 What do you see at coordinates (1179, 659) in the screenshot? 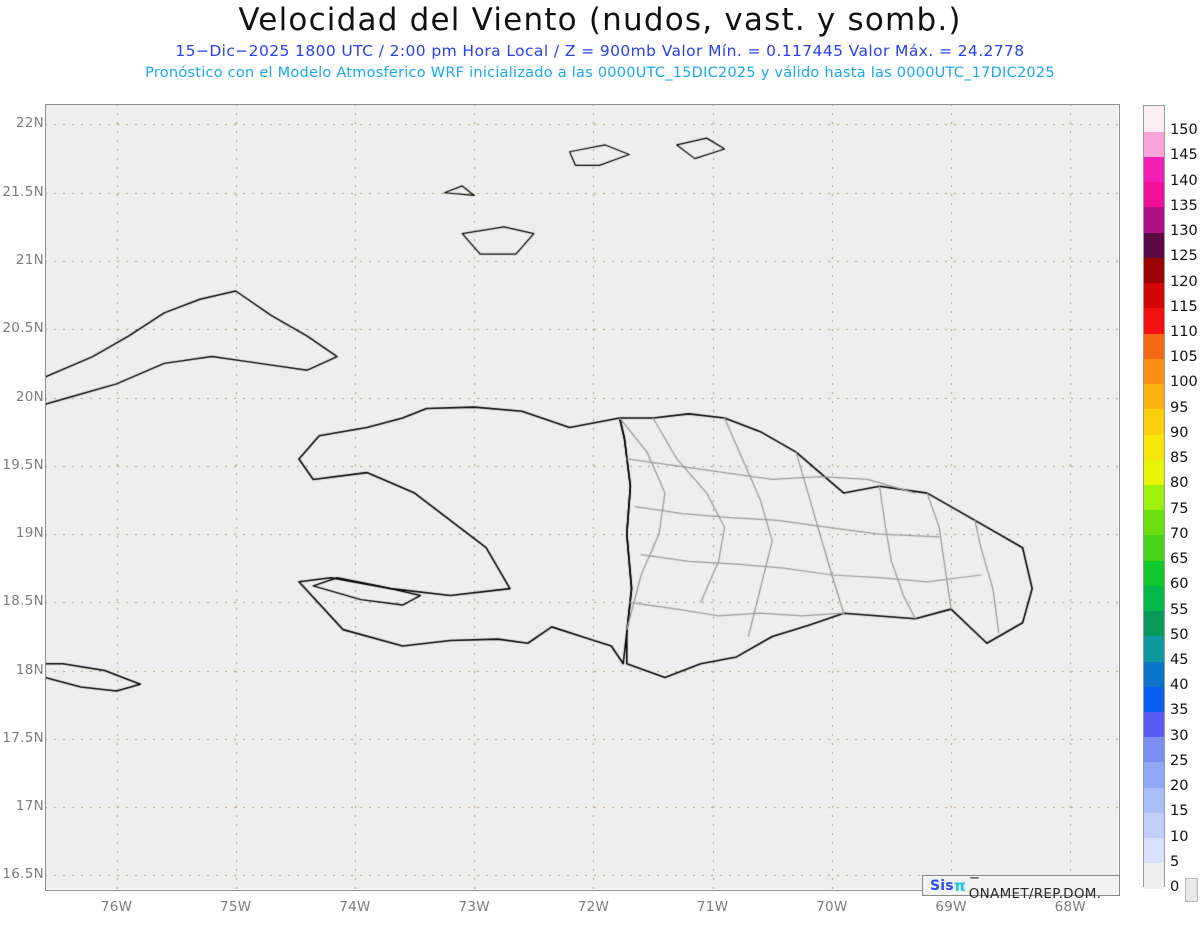
I see `colorbar-tick-label: 45` at bounding box center [1179, 659].